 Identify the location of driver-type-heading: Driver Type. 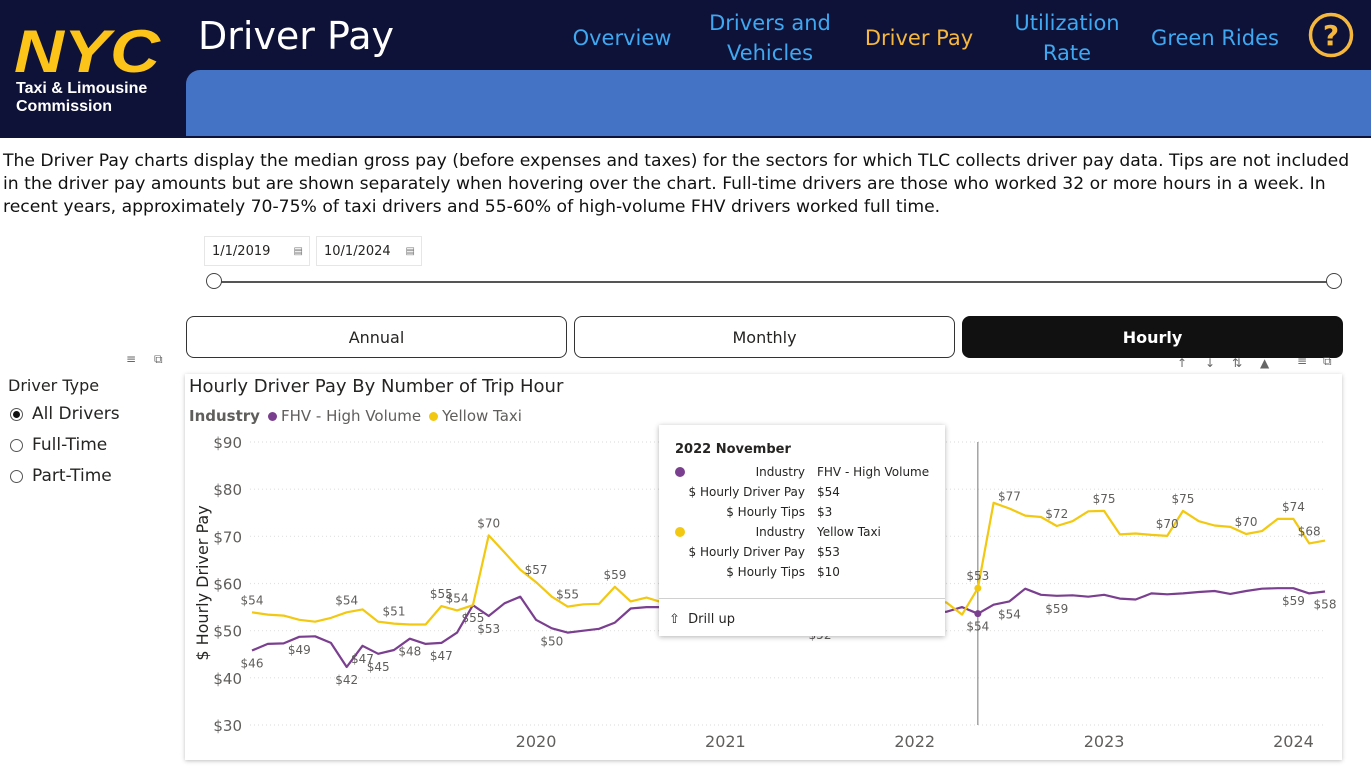
(54, 385).